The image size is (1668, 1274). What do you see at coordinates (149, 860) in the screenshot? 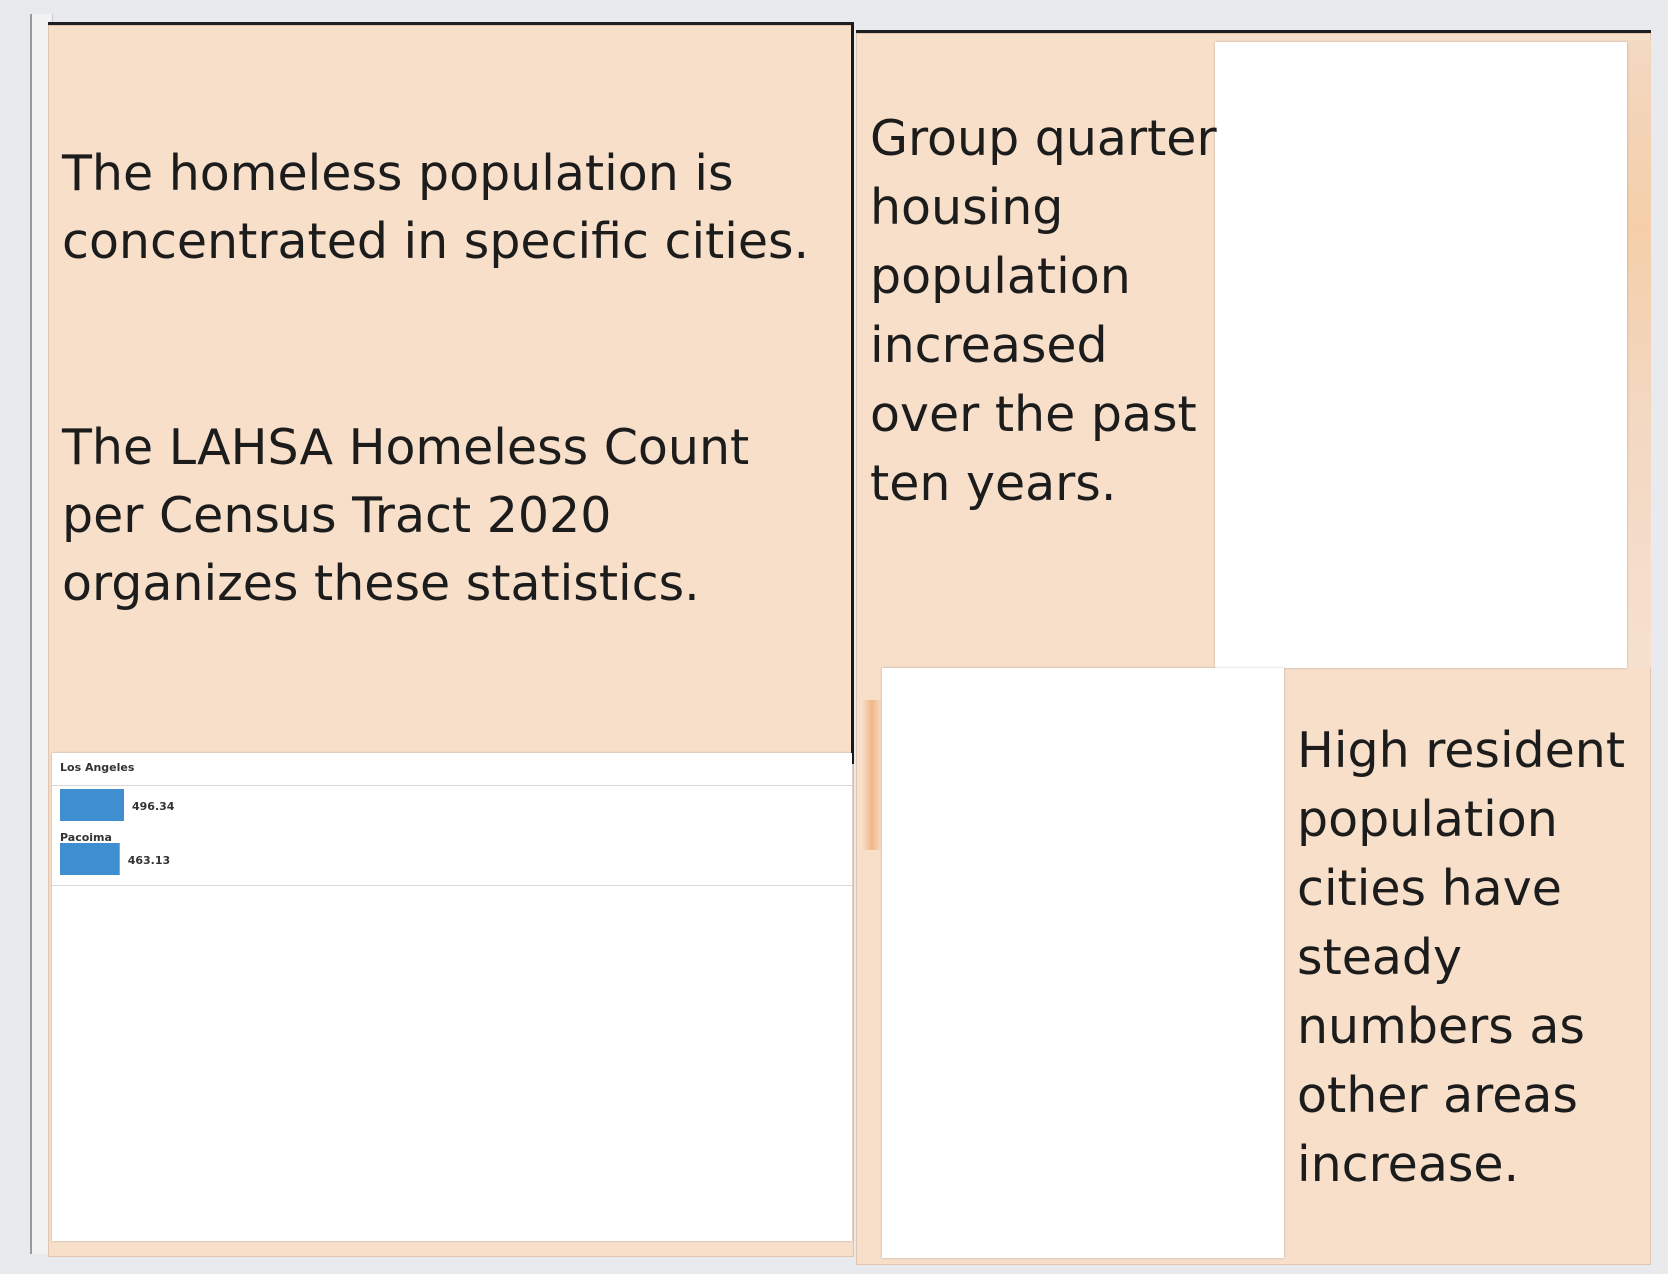
I see `chart-value-label: 463.13` at bounding box center [149, 860].